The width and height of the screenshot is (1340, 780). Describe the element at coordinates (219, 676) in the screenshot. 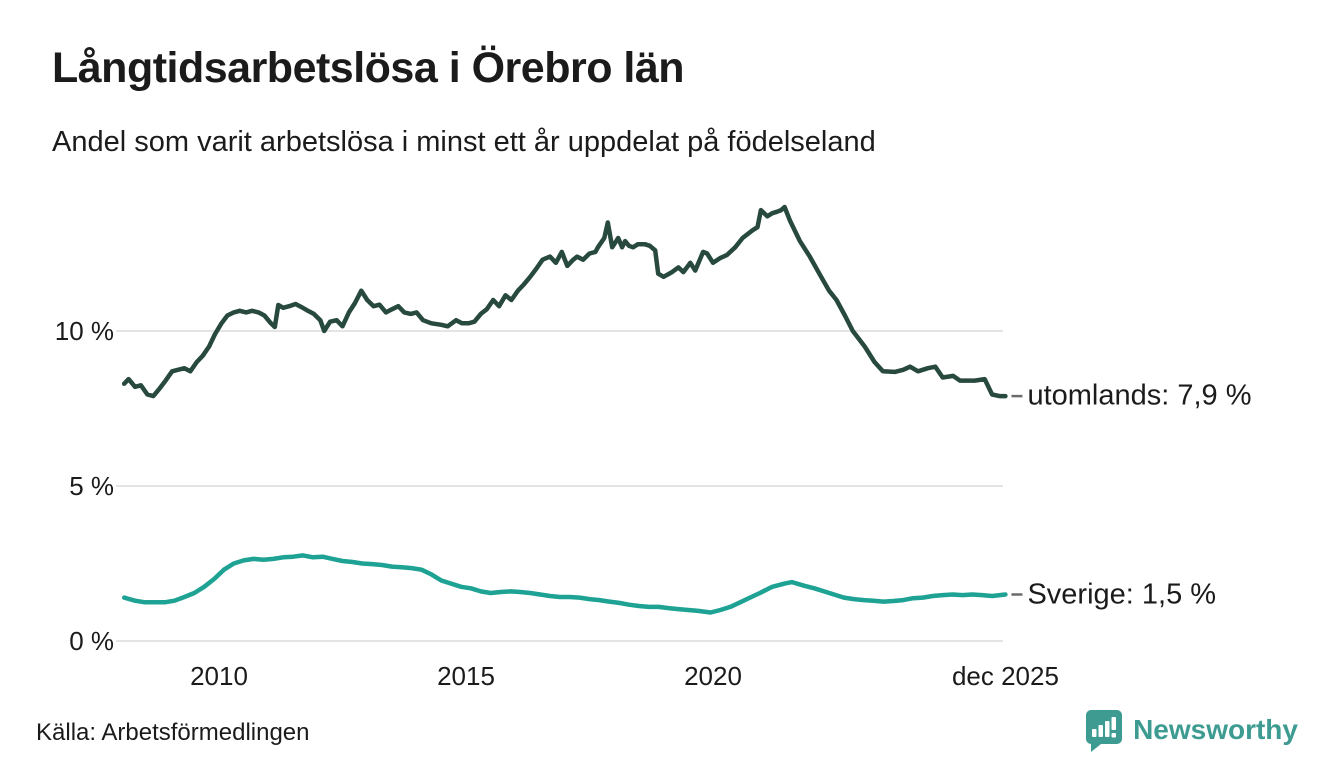

I see `x-tick-label: 2010` at that location.